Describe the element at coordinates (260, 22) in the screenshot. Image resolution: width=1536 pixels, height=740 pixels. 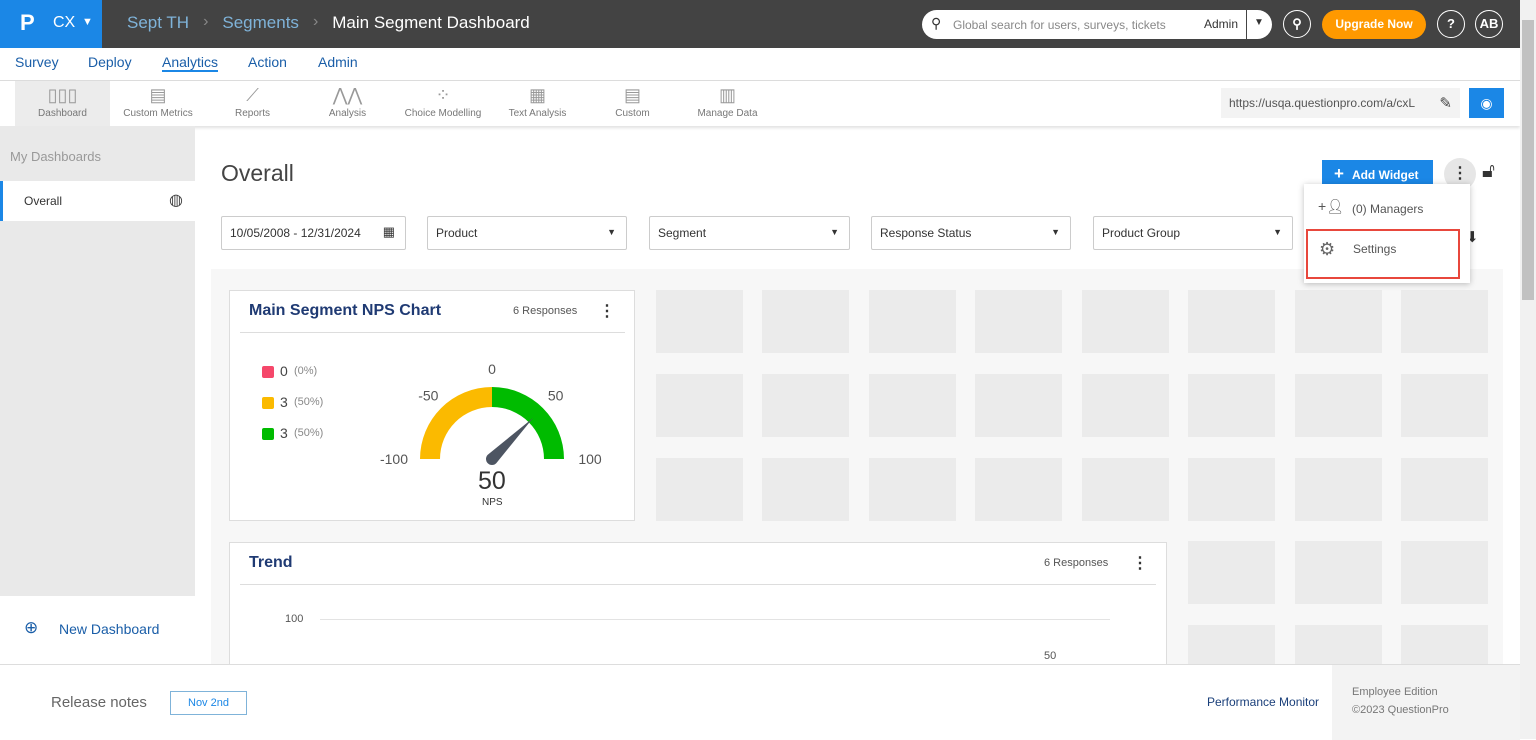
I see `breadcrumb-segments: Segments` at that location.